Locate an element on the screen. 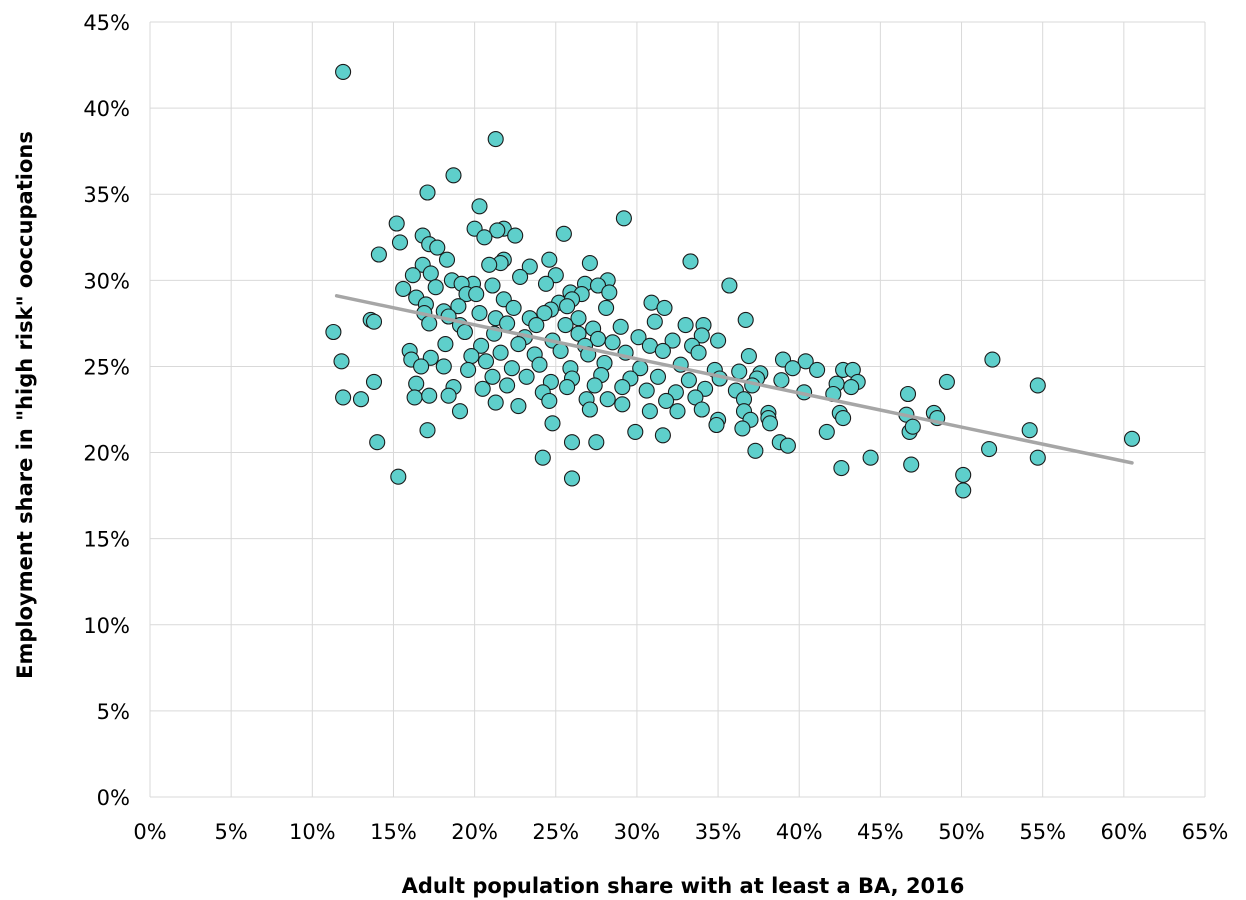  x-tick-label: 0% is located at coordinates (149, 832).